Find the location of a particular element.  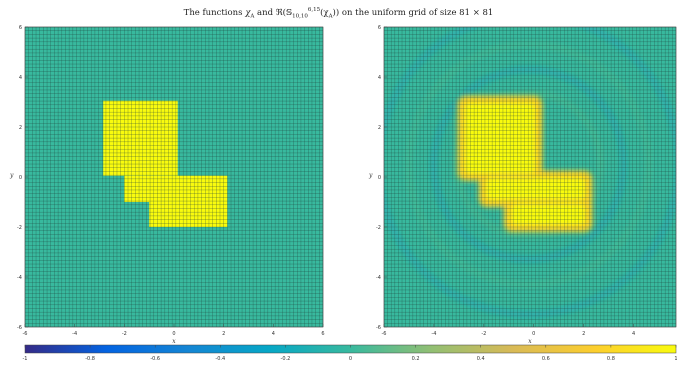

support-region is located at coordinates (188, 214).